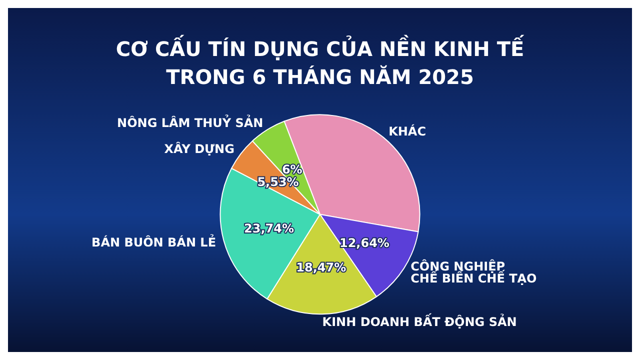  What do you see at coordinates (320, 61) in the screenshot?
I see `chart-title: CƠ CẤU TÍN DỤNG CỦA NỀN KINH TẾ TRONG 6 THÁNG NĂM 2025` at bounding box center [320, 61].